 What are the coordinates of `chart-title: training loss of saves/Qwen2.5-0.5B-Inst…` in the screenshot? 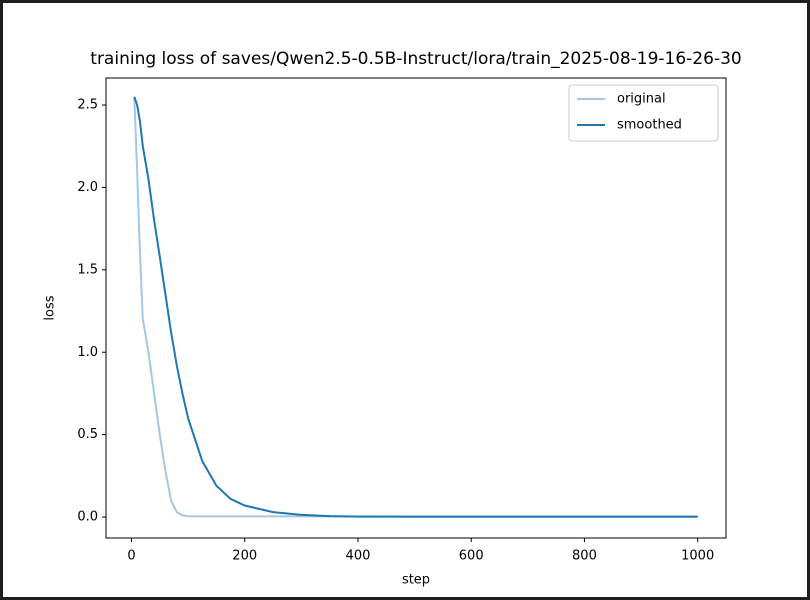 It's located at (415, 59).